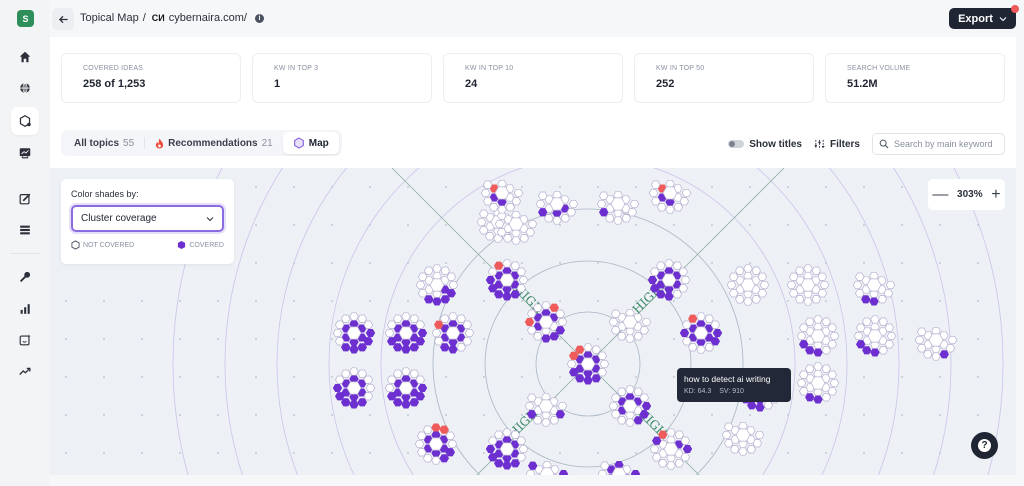 This screenshot has height=486, width=1024. I want to click on presentation-chart-icon, so click(25, 153).